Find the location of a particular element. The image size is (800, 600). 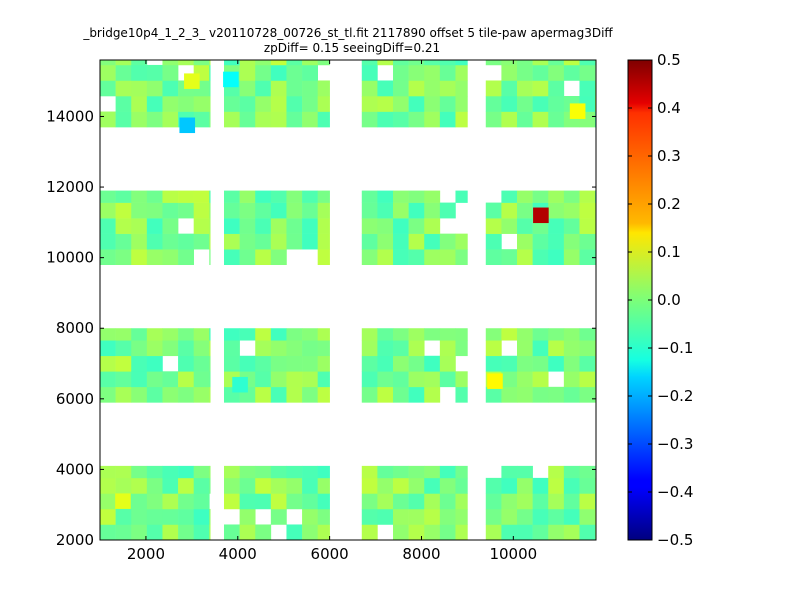

y-tick-label: 4000 is located at coordinates (75, 469).